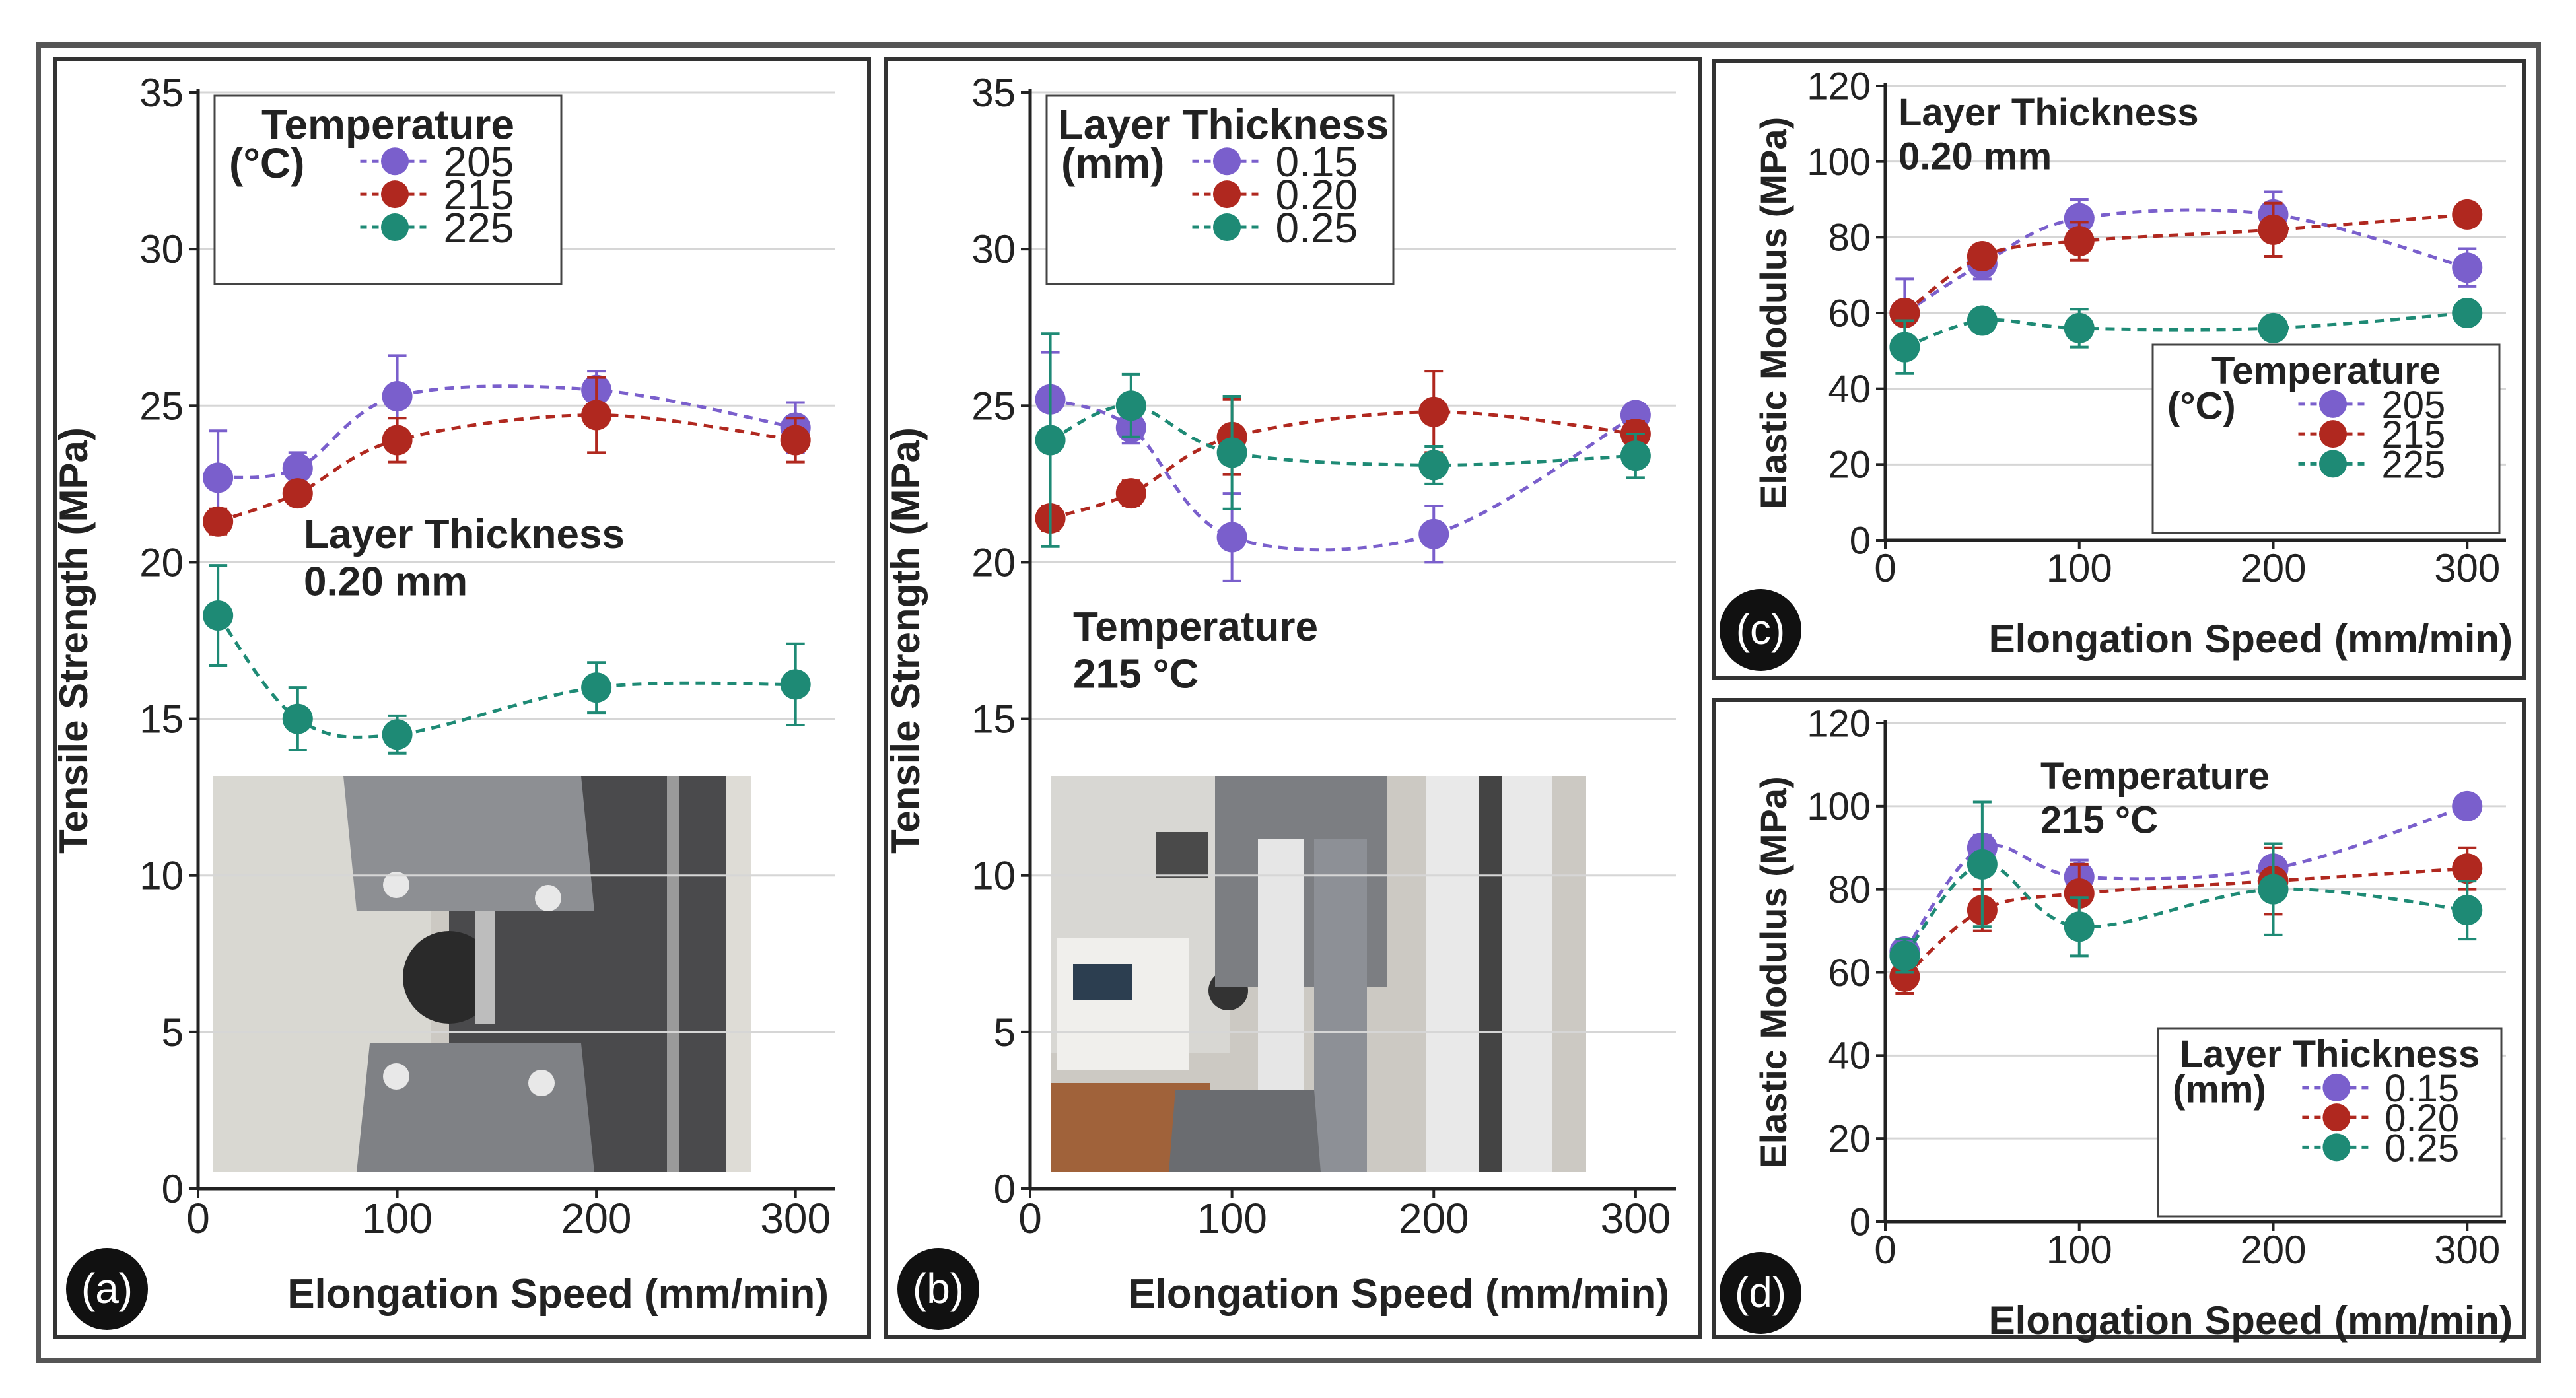 Image resolution: width=2576 pixels, height=1398 pixels. I want to click on legend-title: Temperature, so click(2326, 370).